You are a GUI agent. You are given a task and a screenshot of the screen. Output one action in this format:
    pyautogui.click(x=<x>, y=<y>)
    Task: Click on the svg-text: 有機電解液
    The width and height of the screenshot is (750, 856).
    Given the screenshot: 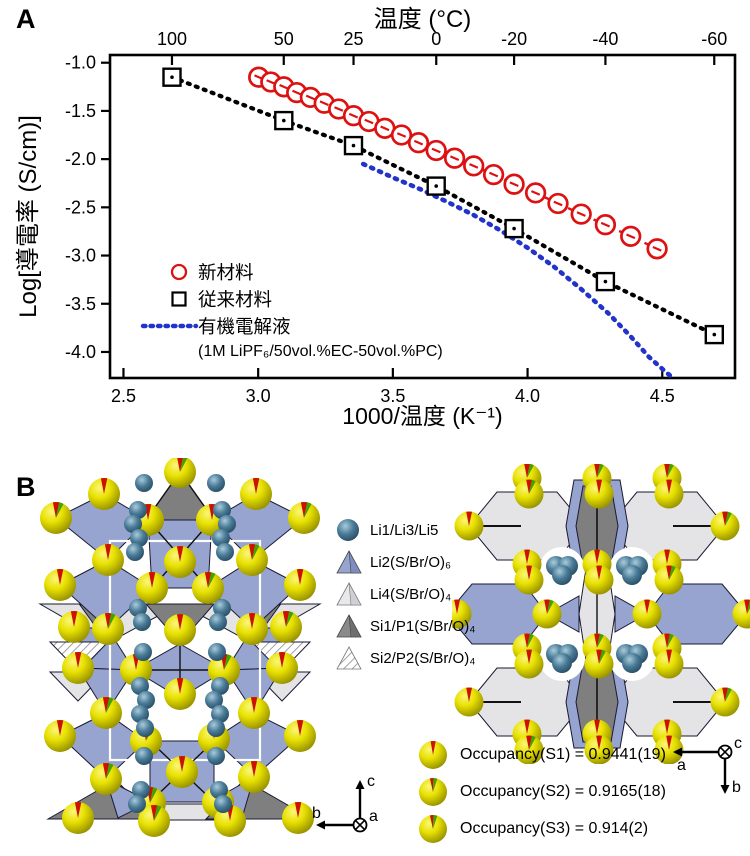 What is the action you would take?
    pyautogui.click(x=244, y=326)
    